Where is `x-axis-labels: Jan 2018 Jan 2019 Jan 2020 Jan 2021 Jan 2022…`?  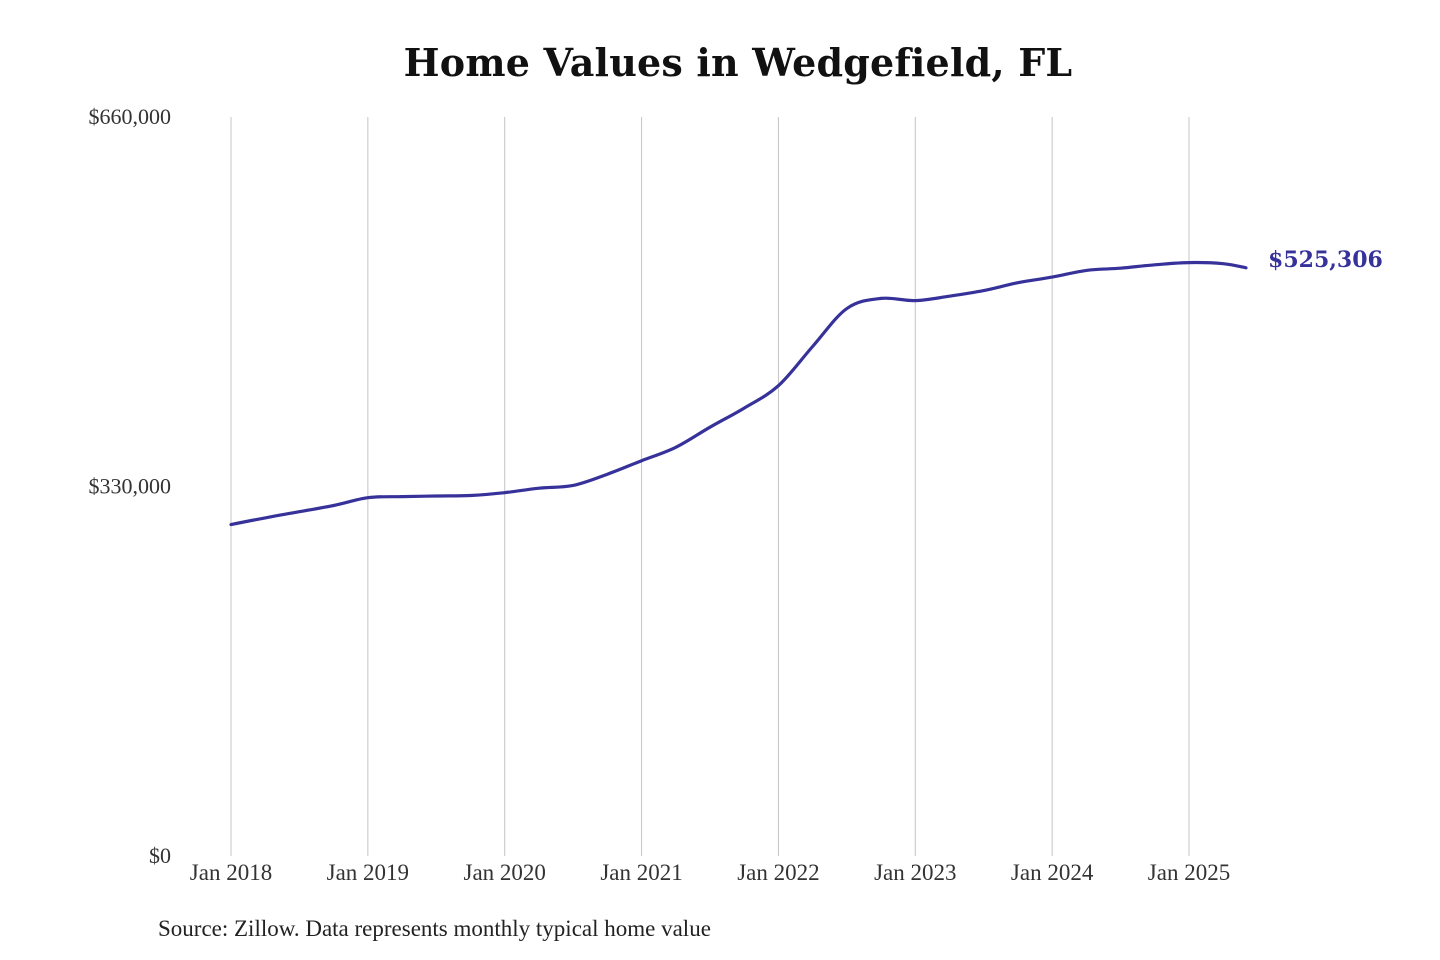
x-axis-labels: Jan 2018 Jan 2019 Jan 2020 Jan 2021 Jan 2022… is located at coordinates (710, 872).